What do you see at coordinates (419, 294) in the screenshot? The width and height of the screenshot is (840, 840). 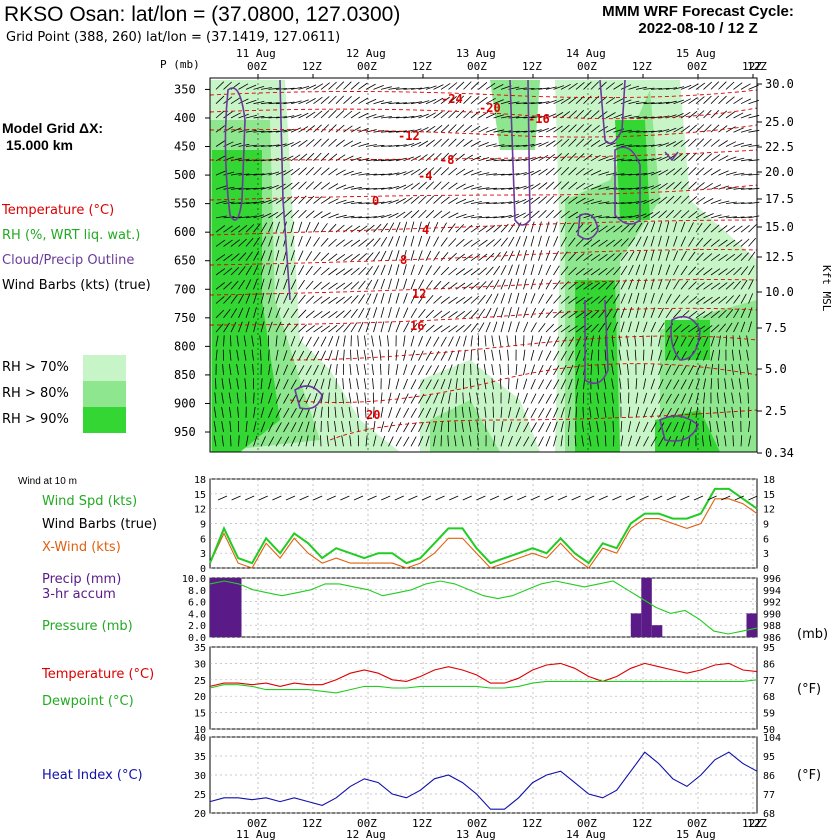 I see `temp-contour-label-9: 12` at bounding box center [419, 294].